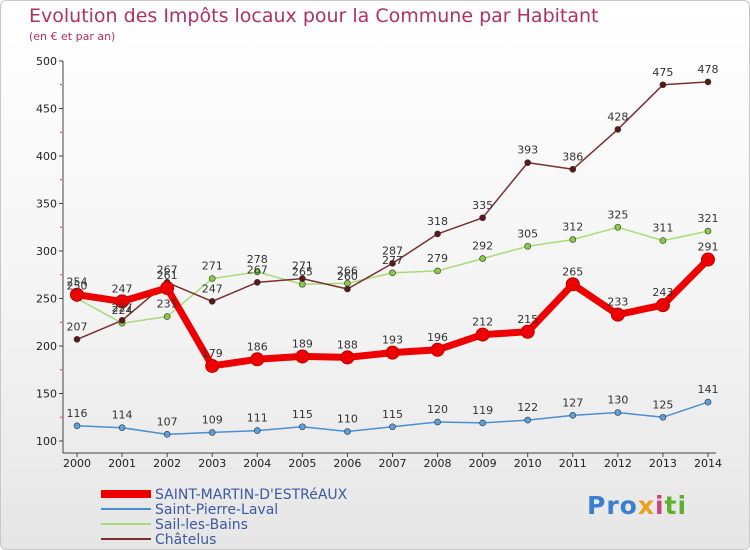 This screenshot has width=750, height=550. I want to click on series-3-value-label: 227, so click(122, 307).